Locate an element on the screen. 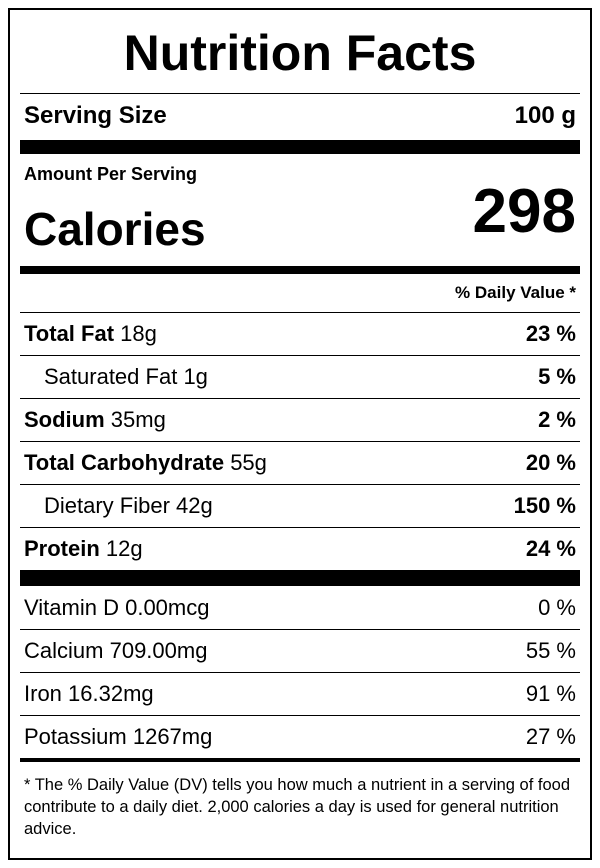 This screenshot has height=868, width=600. nutrient-label: Potassium 1267mg is located at coordinates (118, 737).